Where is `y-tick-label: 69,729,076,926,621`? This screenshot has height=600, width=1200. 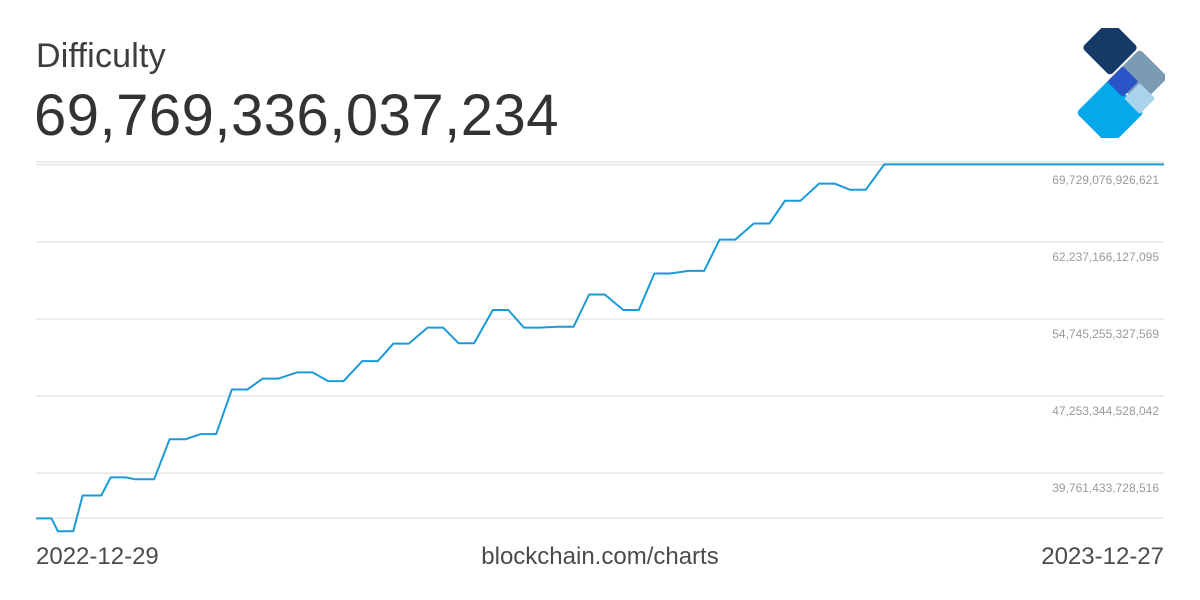
y-tick-label: 69,729,076,926,621 is located at coordinates (1105, 180).